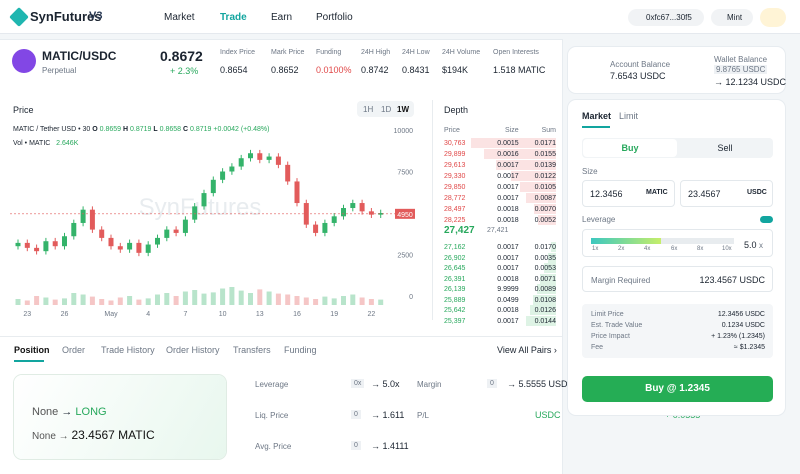 This screenshot has width=800, height=474. Describe the element at coordinates (697, 241) in the screenshot. I see `slider-track` at that location.